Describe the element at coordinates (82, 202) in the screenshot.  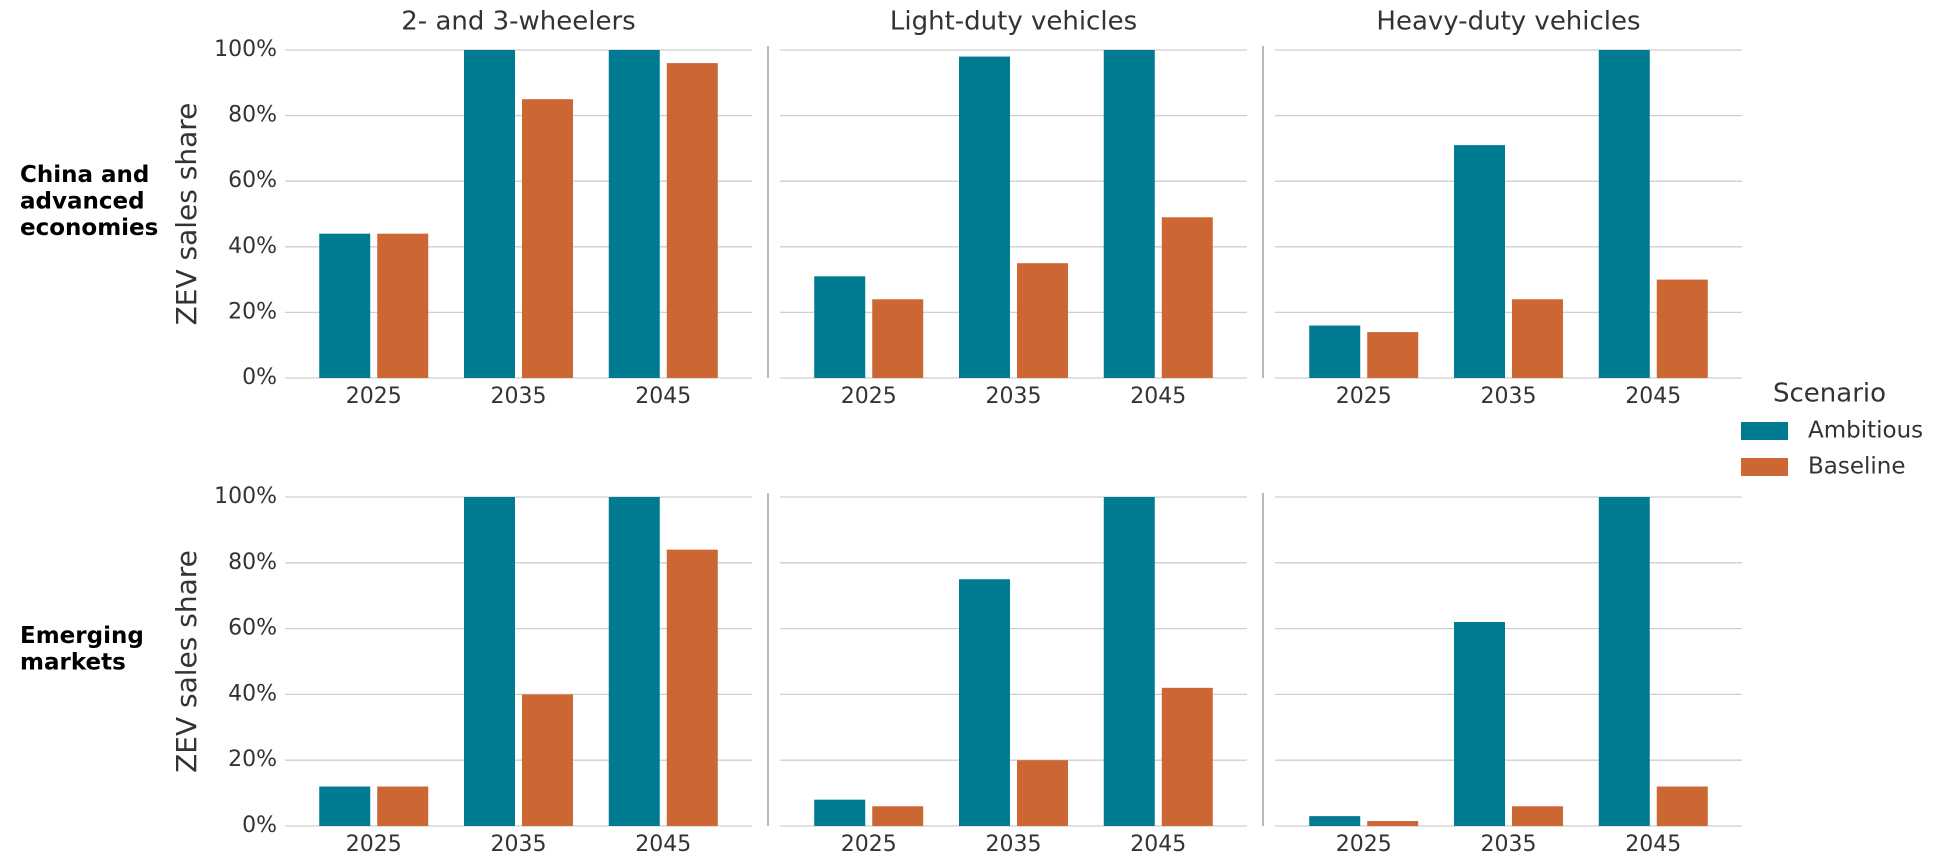
I see `row-label: advanced` at that location.